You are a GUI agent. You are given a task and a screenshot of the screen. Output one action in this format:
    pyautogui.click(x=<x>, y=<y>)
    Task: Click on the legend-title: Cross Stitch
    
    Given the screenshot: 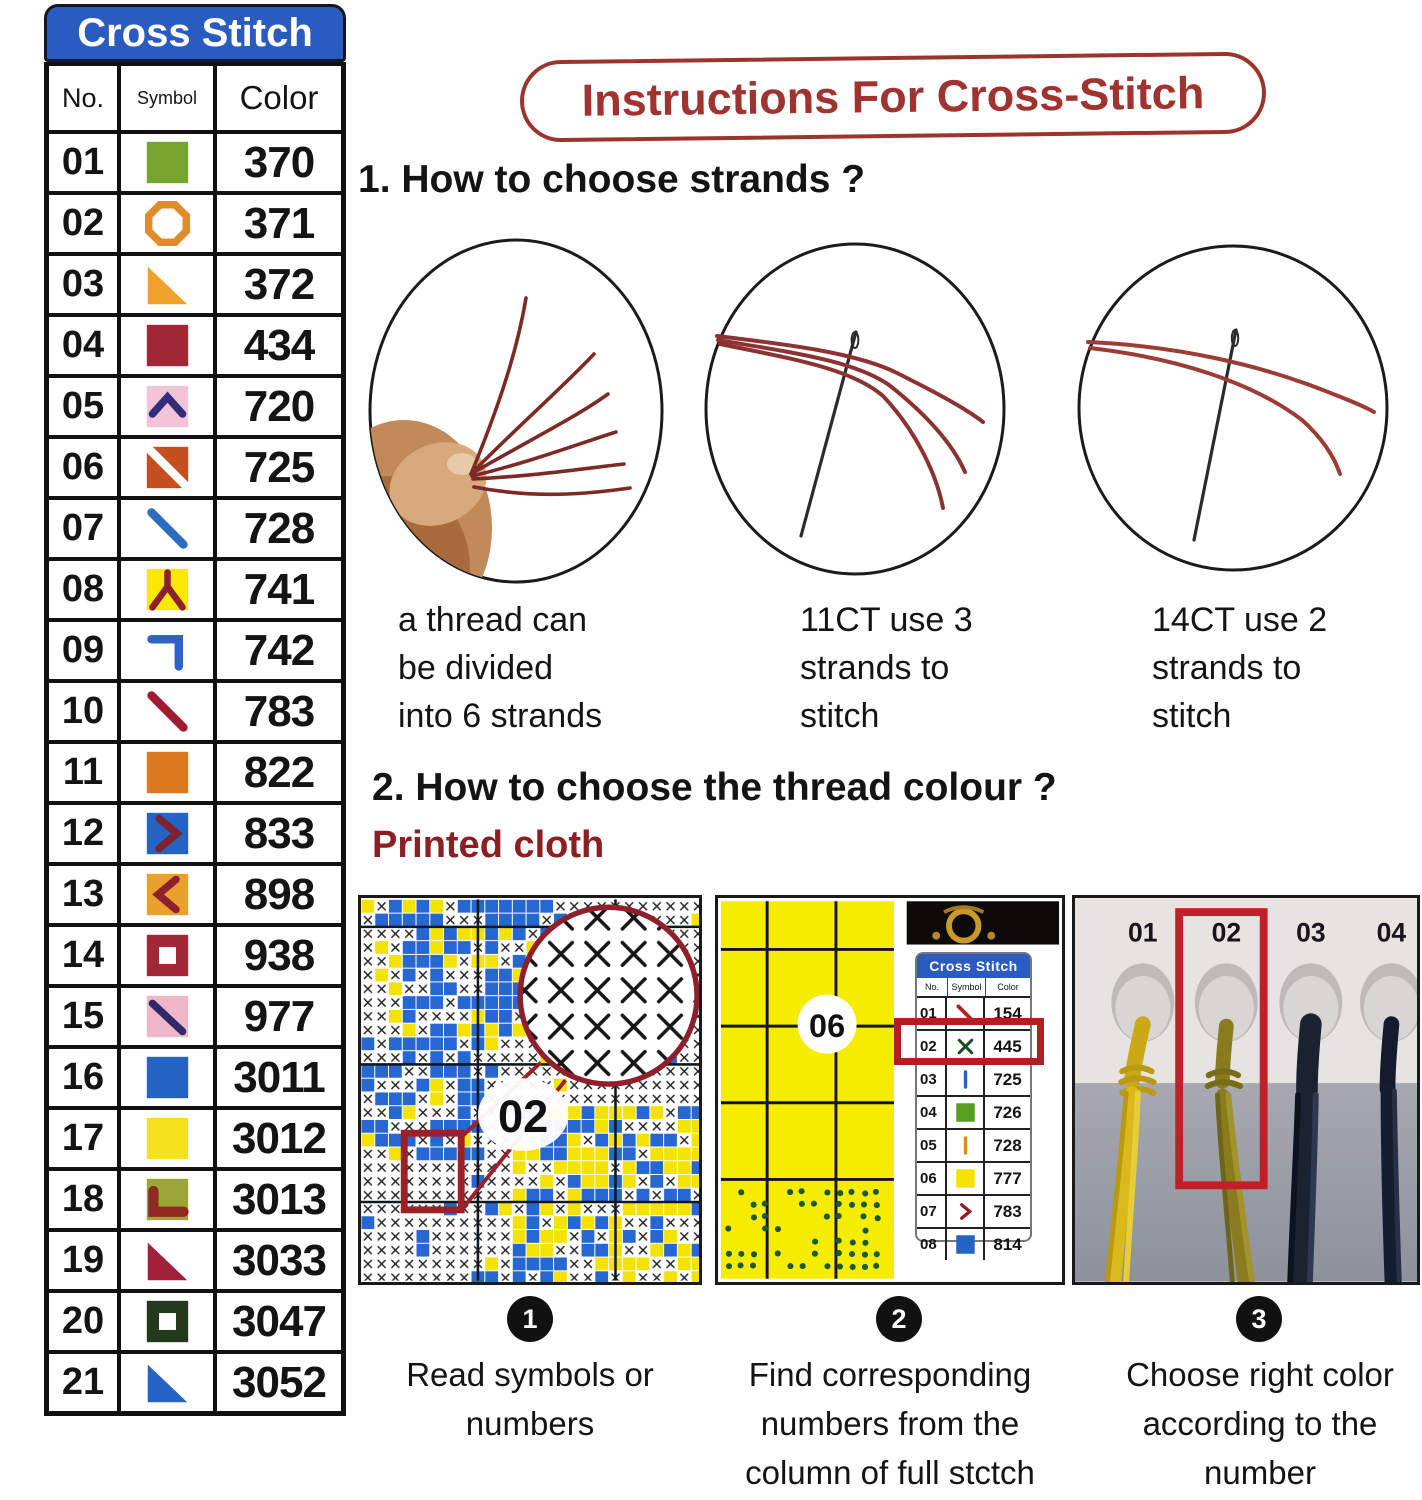 What is the action you would take?
    pyautogui.click(x=195, y=33)
    